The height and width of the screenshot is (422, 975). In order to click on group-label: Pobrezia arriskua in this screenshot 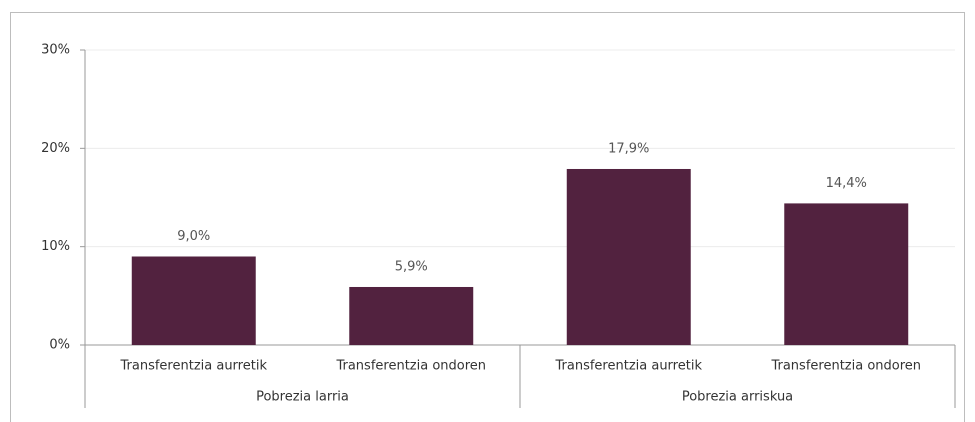, I will do `click(737, 397)`.